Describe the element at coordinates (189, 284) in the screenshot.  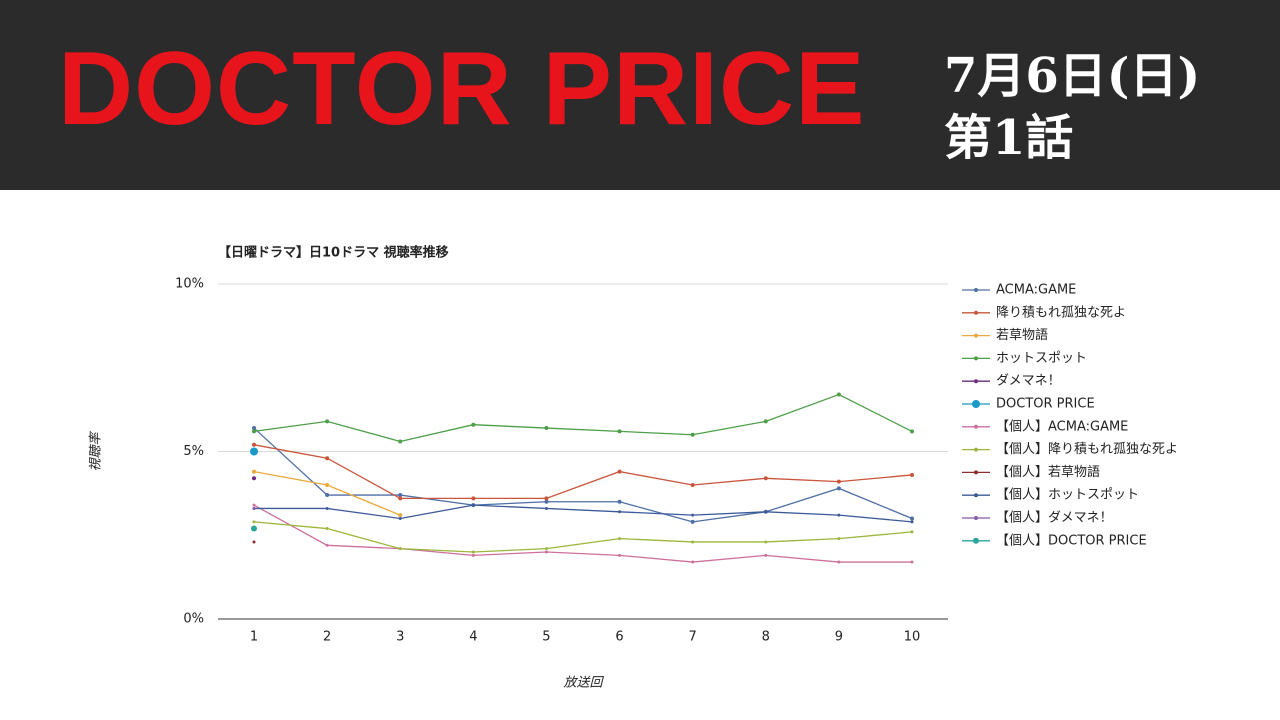
I see `y-tick-label: 10%` at that location.